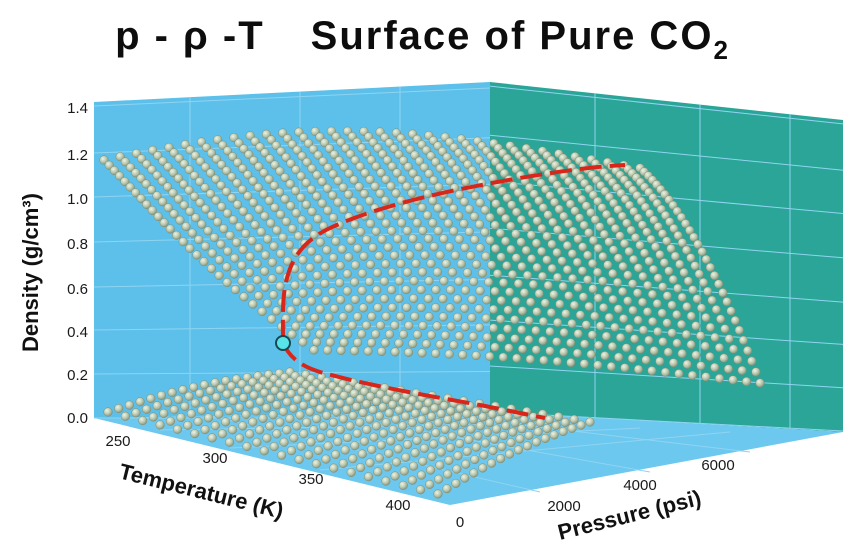  What do you see at coordinates (283, 343) in the screenshot?
I see `critical-point-marker` at bounding box center [283, 343].